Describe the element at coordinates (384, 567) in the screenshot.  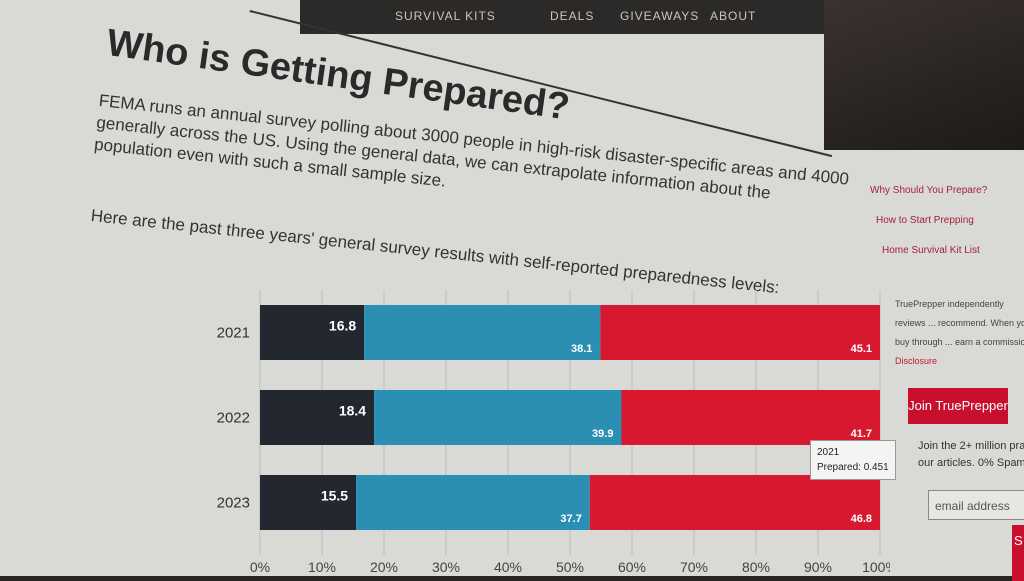
I see `x-tick-label: 20%` at that location.